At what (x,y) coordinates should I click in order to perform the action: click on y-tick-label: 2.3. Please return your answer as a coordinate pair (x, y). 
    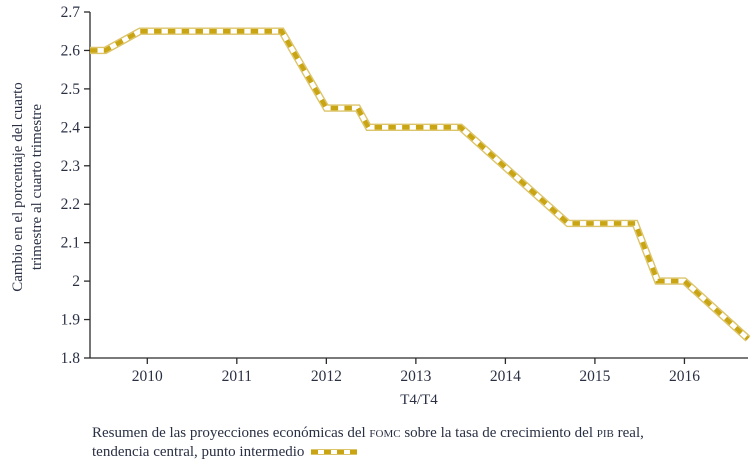
    Looking at the image, I should click on (71, 166).